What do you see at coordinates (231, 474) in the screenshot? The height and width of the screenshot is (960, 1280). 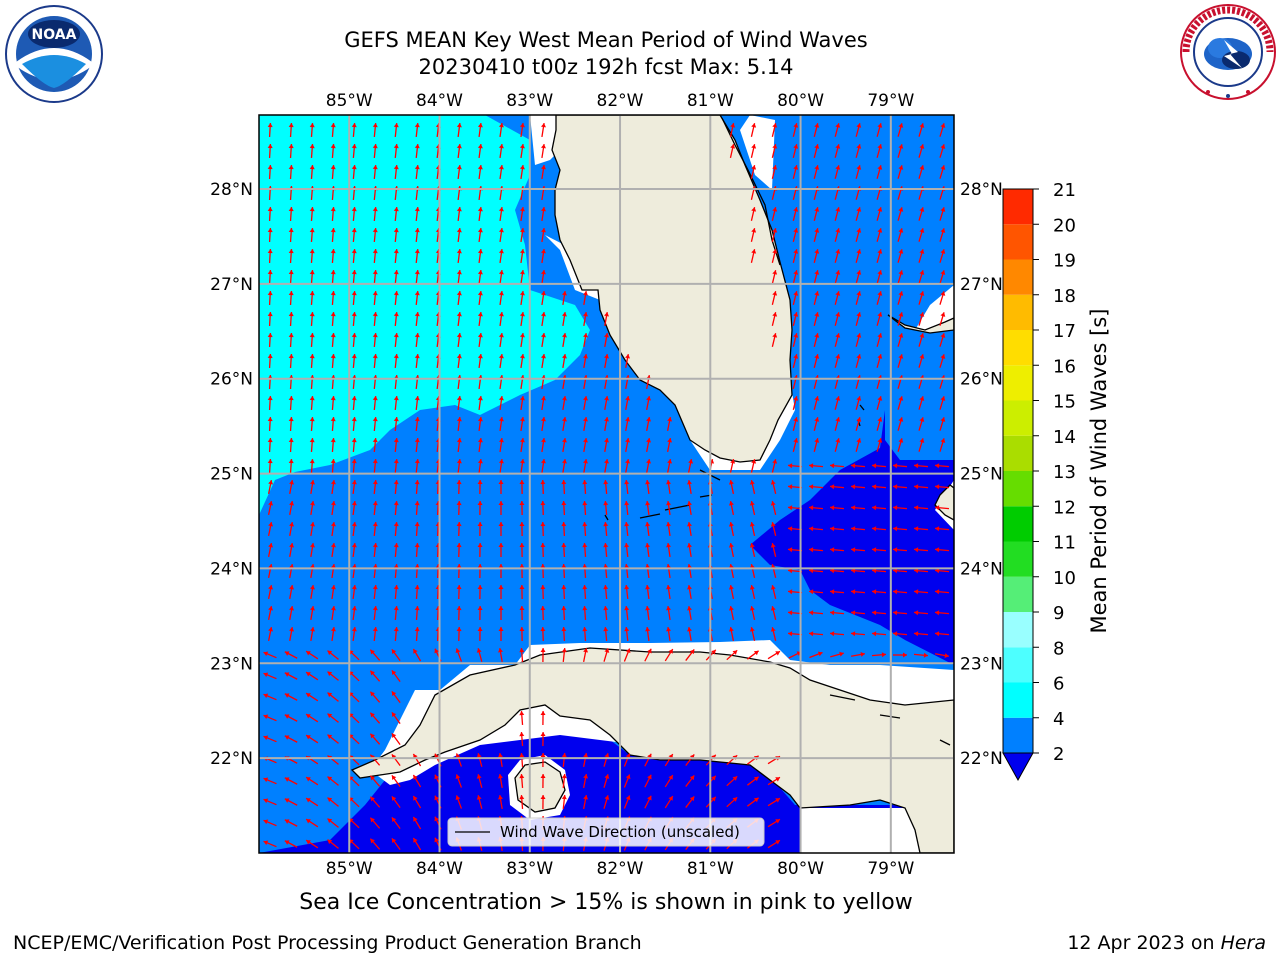 I see `lat-labels-left: 28°N 27°N 26°N 25°N 24°N 23°N 22°N` at bounding box center [231, 474].